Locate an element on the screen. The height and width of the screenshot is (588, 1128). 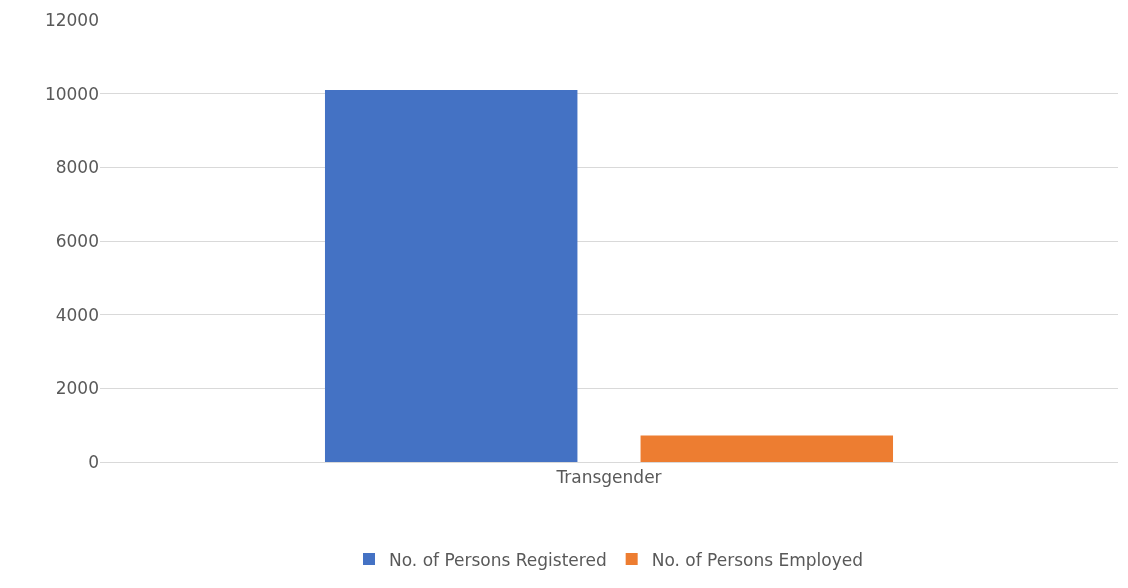
y-tick-label: 0 is located at coordinates (93, 461).